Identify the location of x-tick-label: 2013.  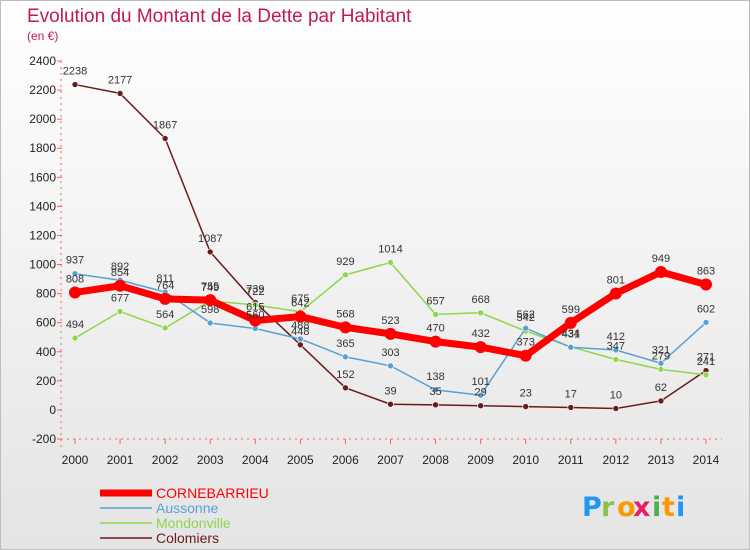
(661, 460).